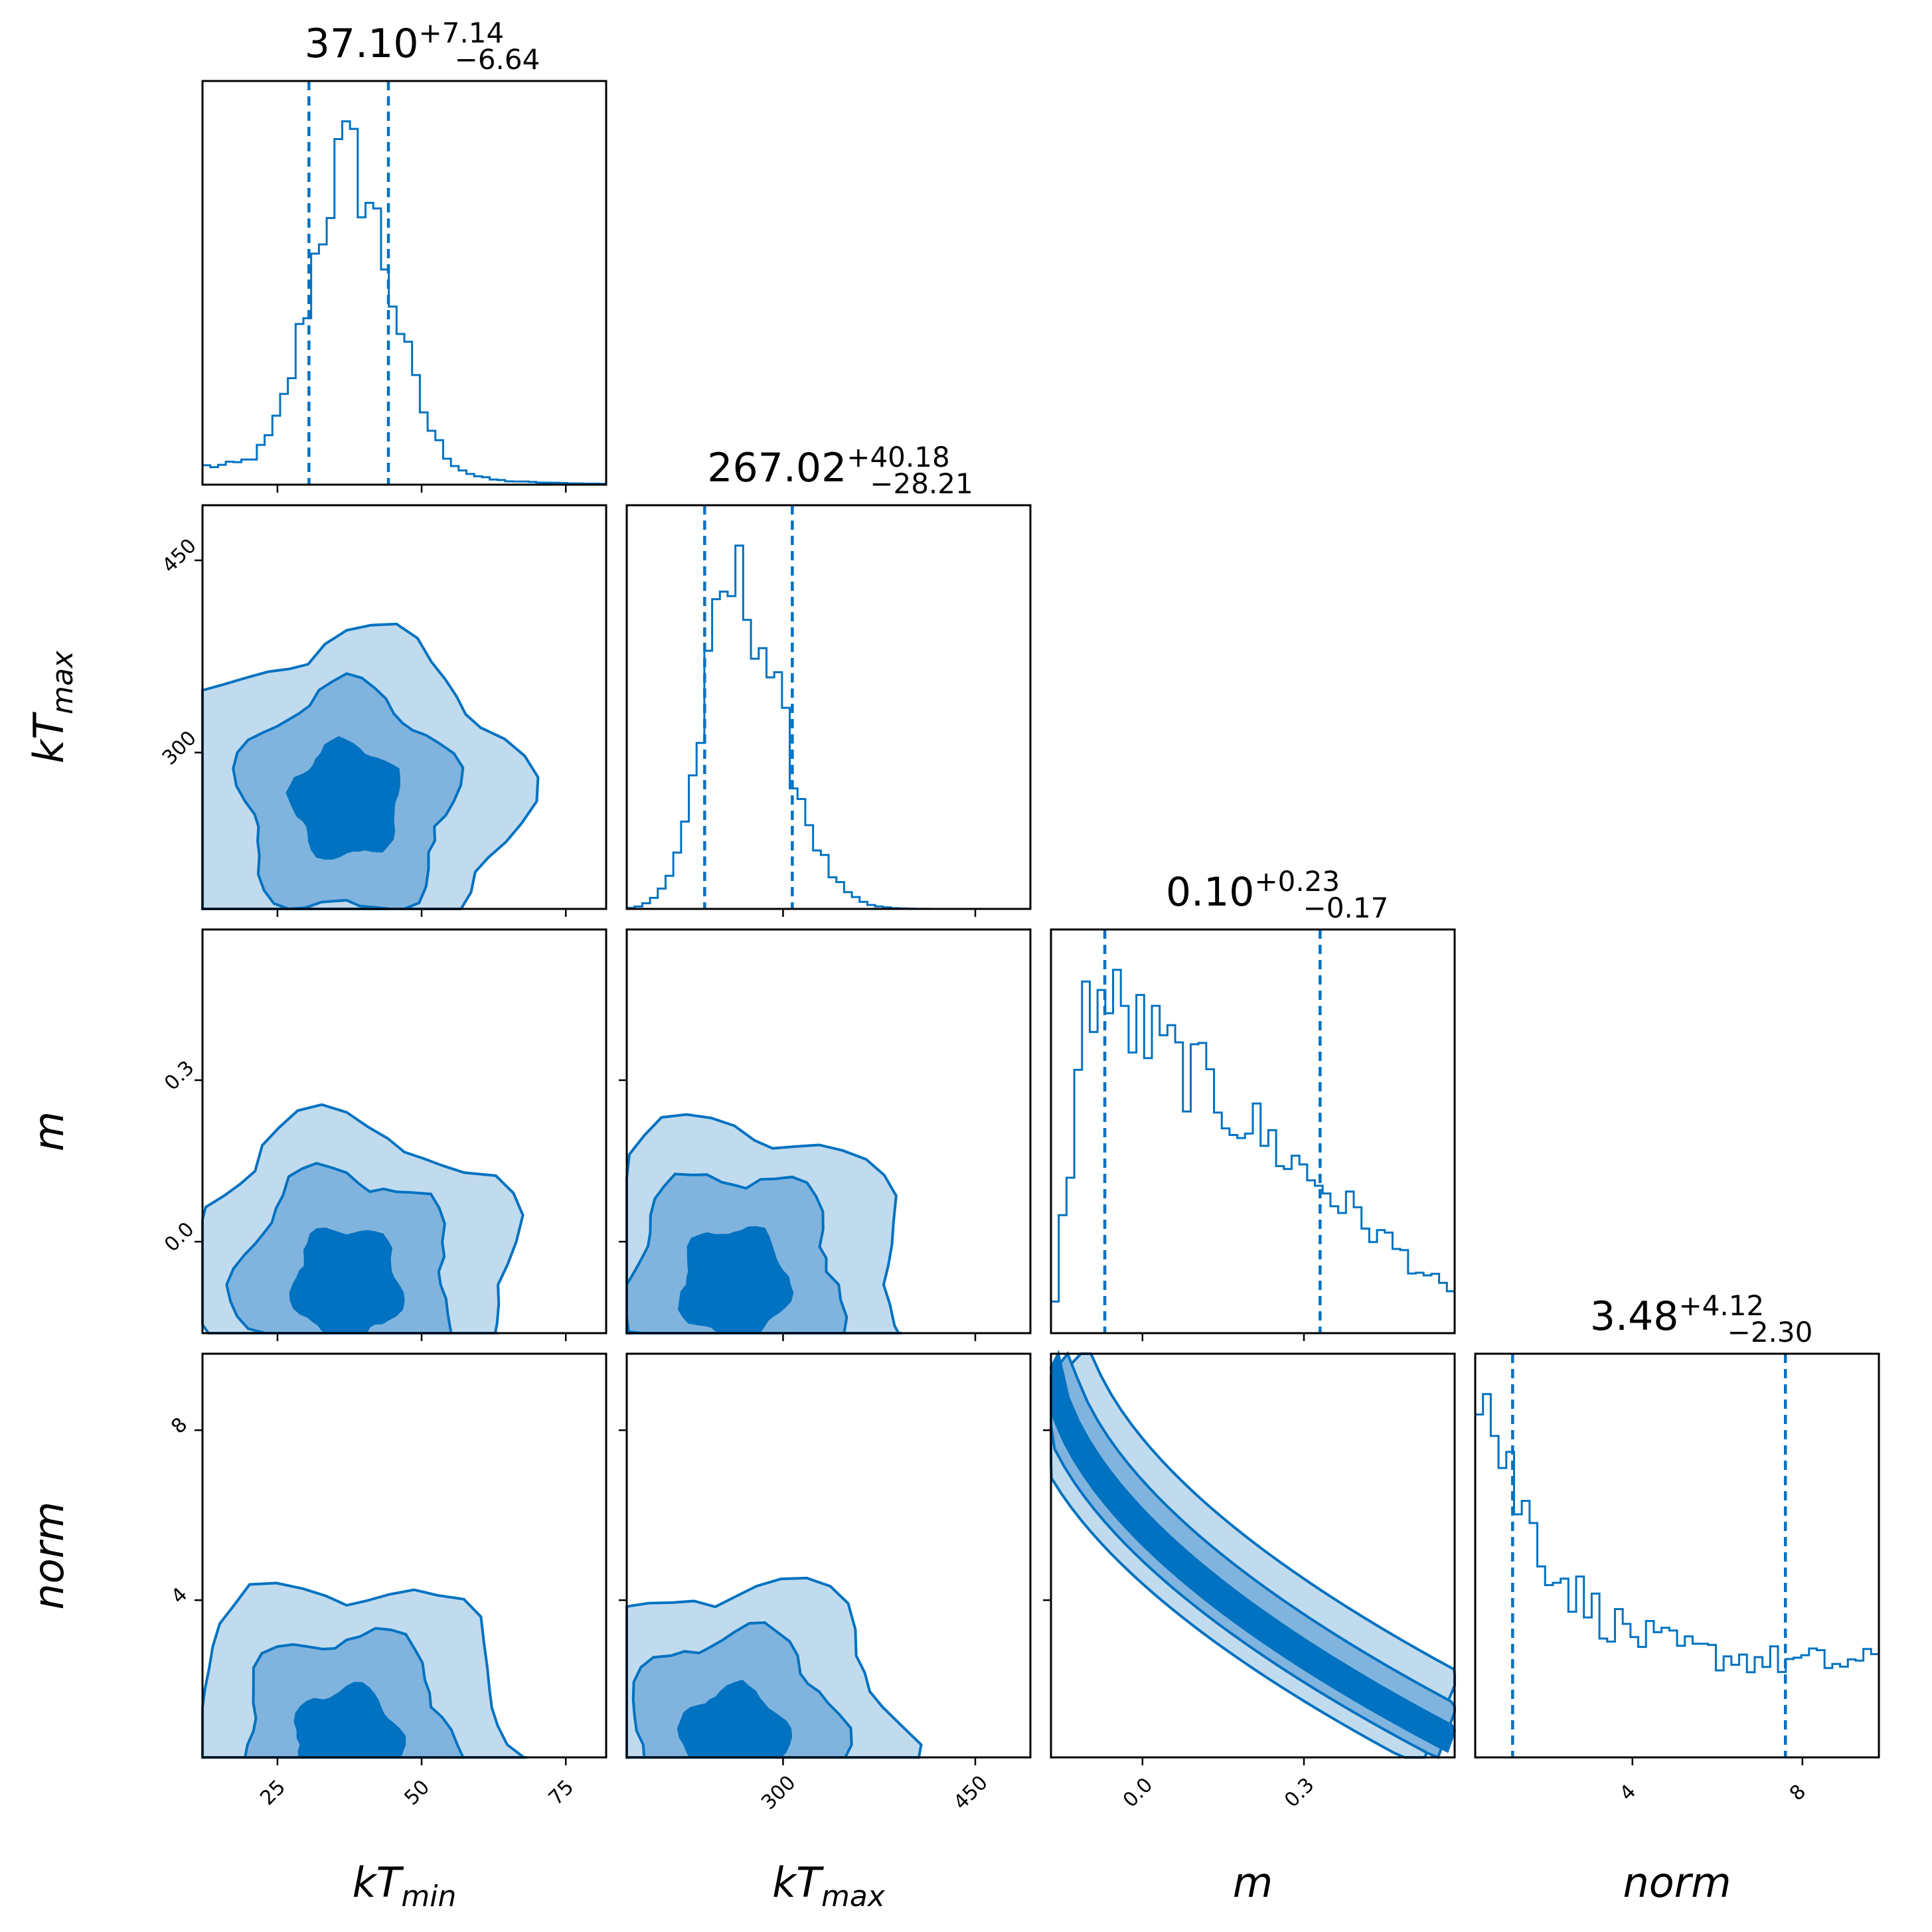  Describe the element at coordinates (1628, 1792) in the screenshot. I see `x-tick-label: 4` at that location.